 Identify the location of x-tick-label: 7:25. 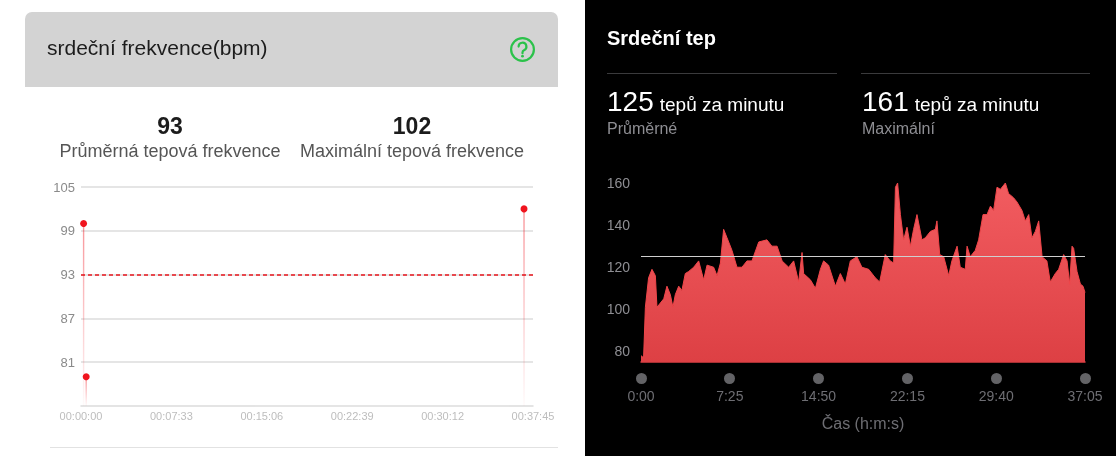
(730, 396).